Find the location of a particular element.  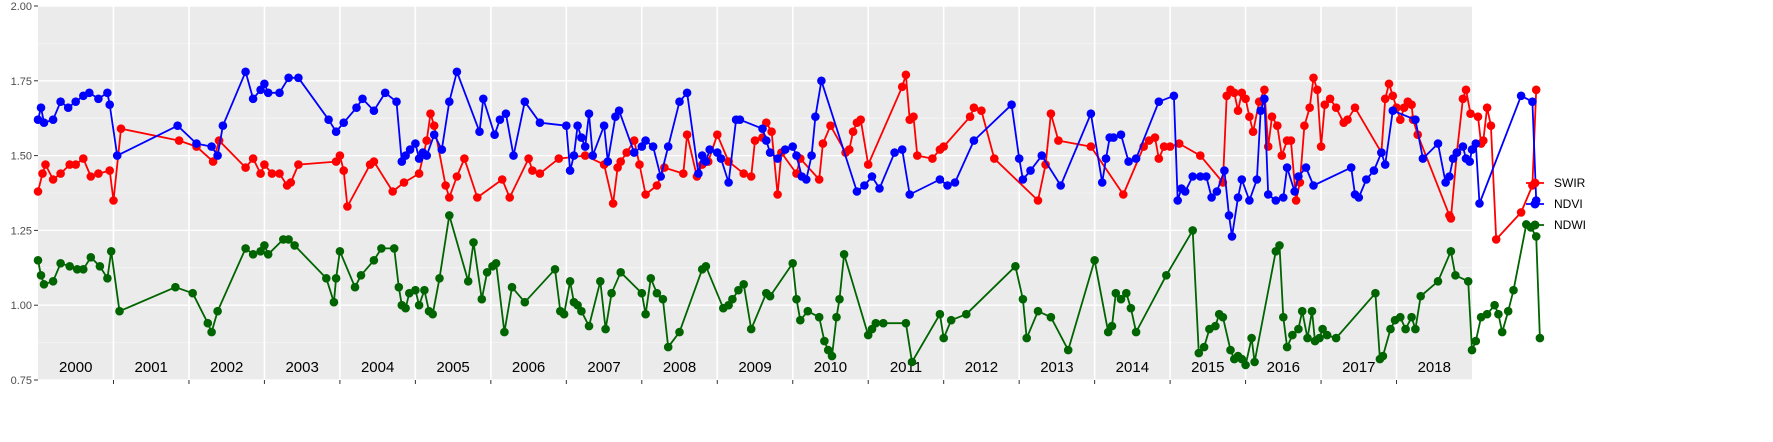

legend-label-ndwi: NDWI is located at coordinates (1570, 225).